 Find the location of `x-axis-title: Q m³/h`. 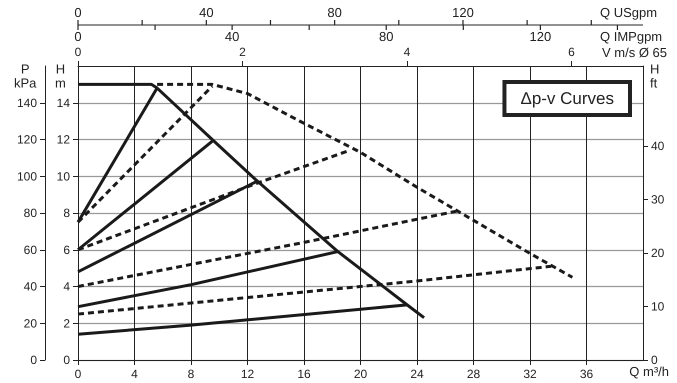

x-axis-title: Q m³/h is located at coordinates (649, 371).